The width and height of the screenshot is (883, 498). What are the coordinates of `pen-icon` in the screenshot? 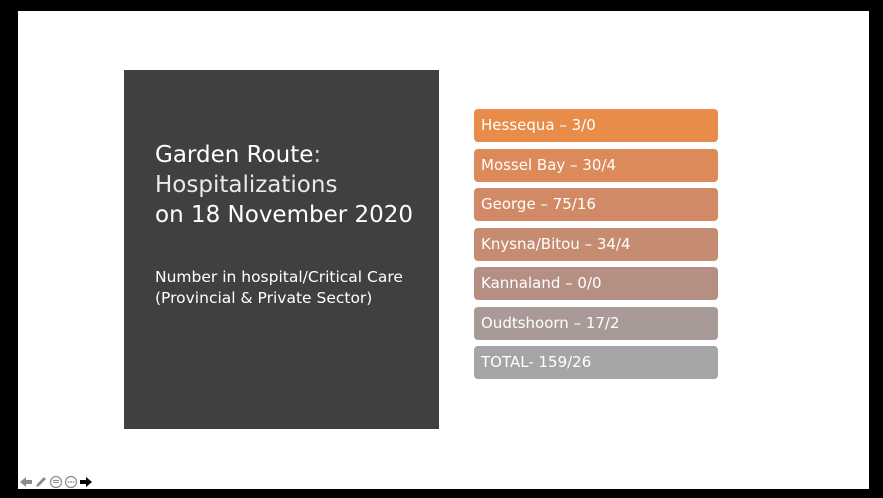 It's located at (41, 481).